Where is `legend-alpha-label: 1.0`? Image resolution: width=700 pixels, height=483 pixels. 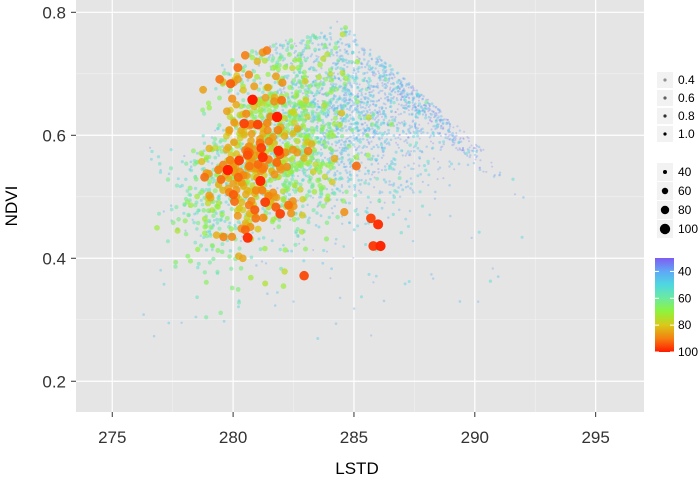
legend-alpha-label: 1.0 is located at coordinates (686, 134).